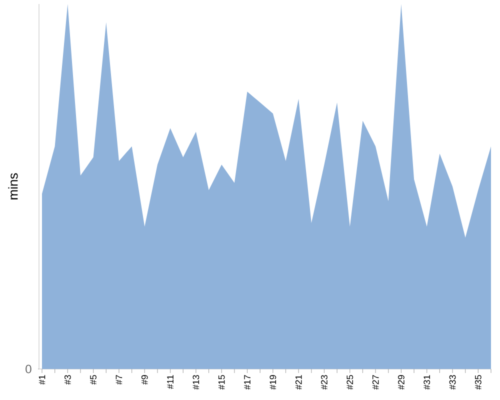  Describe the element at coordinates (144, 380) in the screenshot. I see `x-tick-label: #9` at that location.